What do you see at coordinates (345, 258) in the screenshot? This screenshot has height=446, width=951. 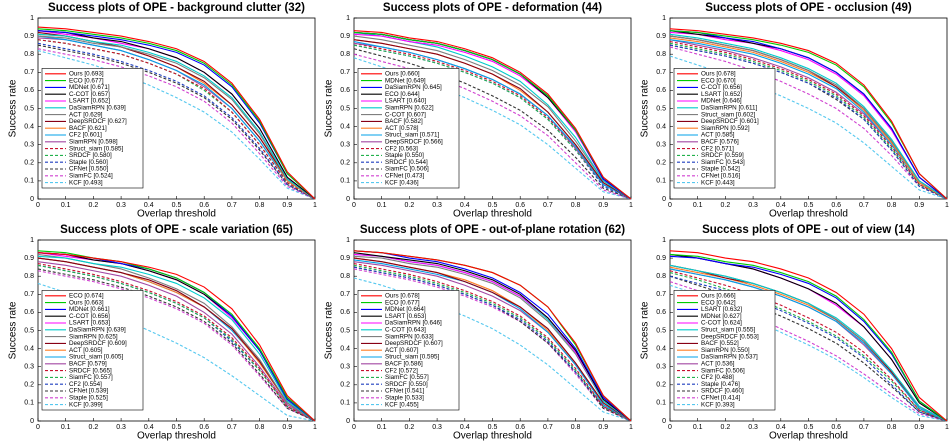 I see `y-tick-label: 0.9` at bounding box center [345, 258].